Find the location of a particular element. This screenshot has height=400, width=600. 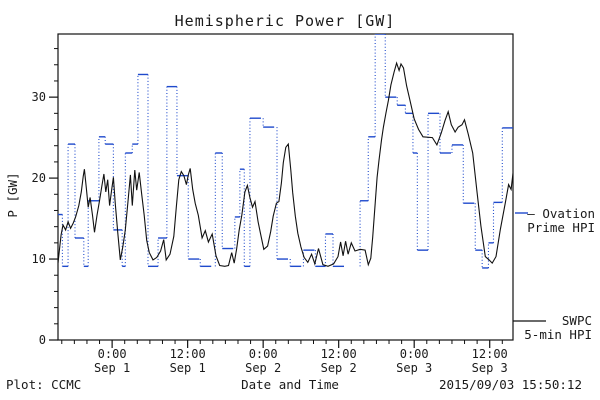

legend-ovation-line1: – Ovation is located at coordinates (561, 213).